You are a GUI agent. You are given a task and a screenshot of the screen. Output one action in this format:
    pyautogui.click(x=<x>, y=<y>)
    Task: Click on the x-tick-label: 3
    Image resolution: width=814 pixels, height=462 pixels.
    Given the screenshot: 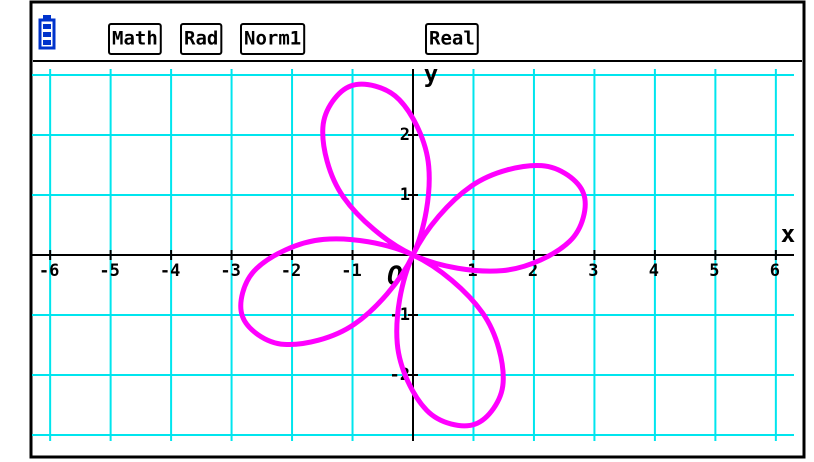 What is the action you would take?
    pyautogui.click(x=593, y=271)
    